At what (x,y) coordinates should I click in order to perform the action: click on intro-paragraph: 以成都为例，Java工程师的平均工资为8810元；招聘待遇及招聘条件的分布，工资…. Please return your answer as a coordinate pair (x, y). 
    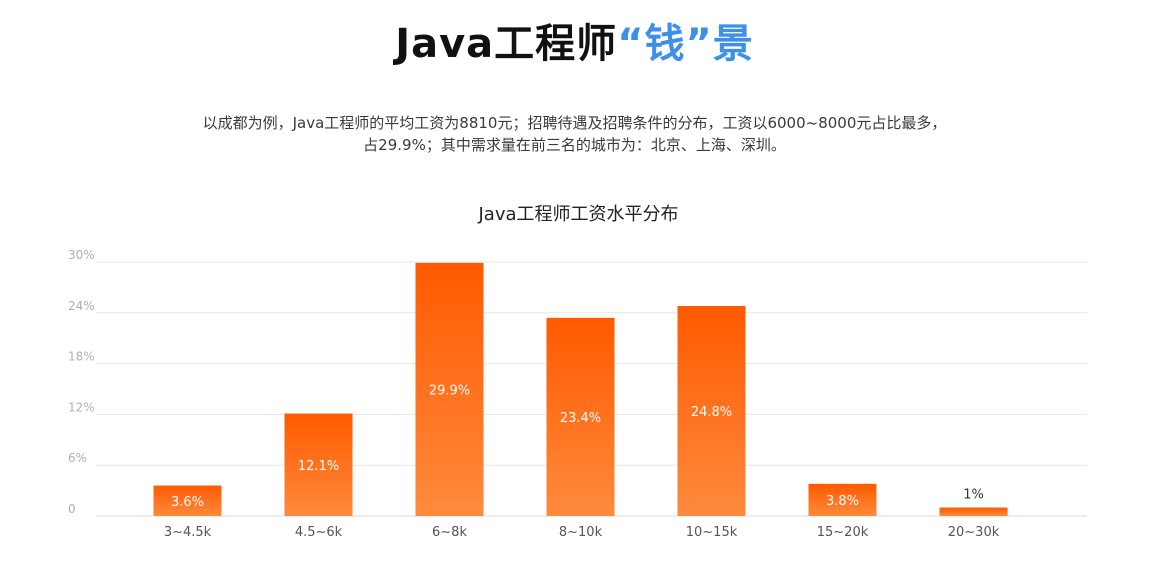
    Looking at the image, I should click on (574, 134).